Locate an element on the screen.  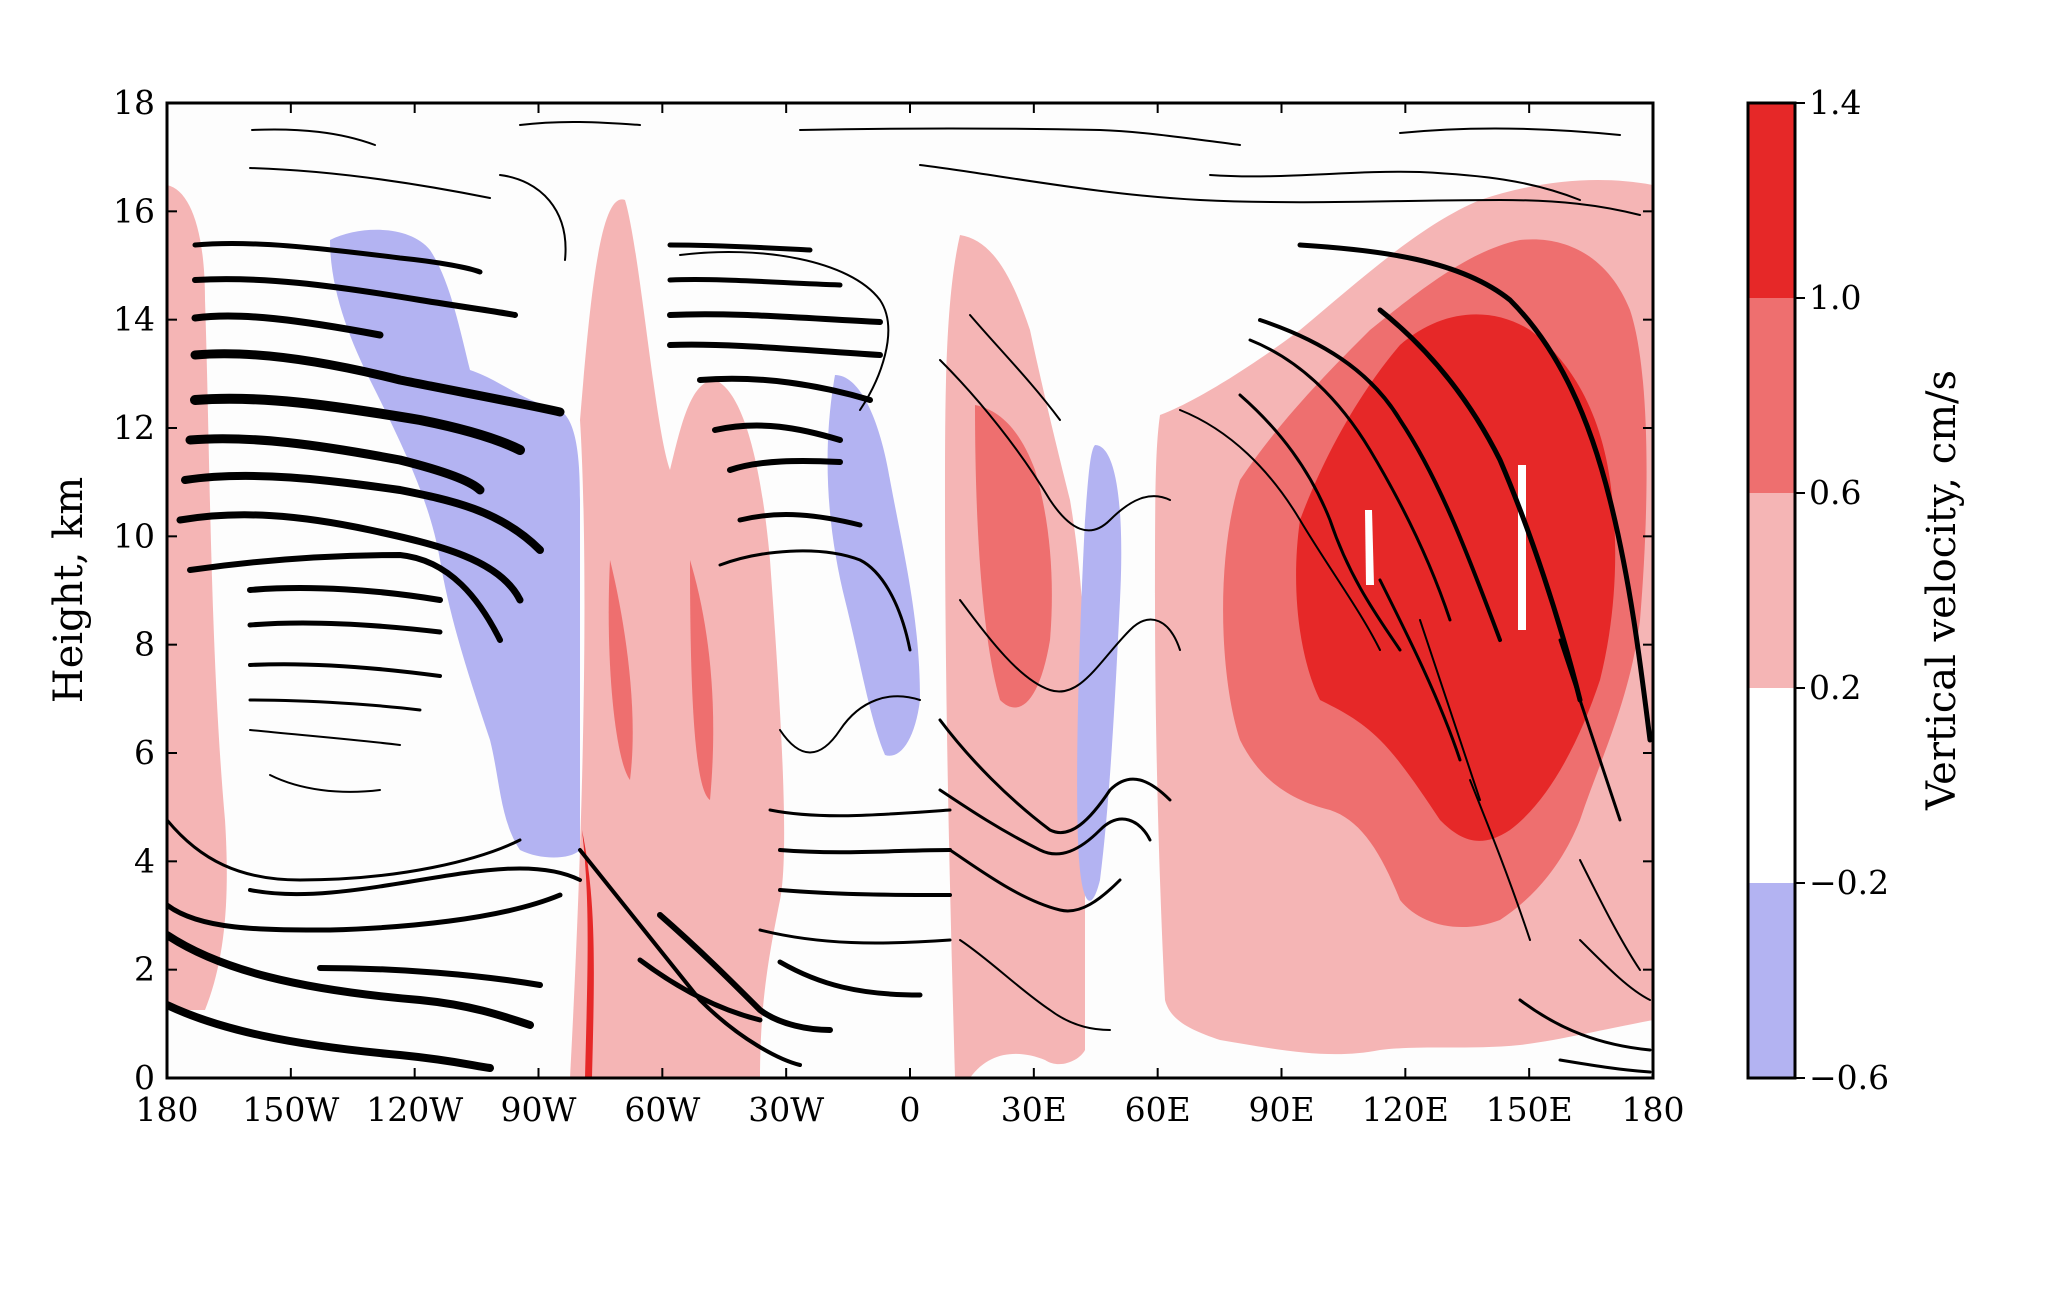
x-tick-label: 150W is located at coordinates (290, 1109).